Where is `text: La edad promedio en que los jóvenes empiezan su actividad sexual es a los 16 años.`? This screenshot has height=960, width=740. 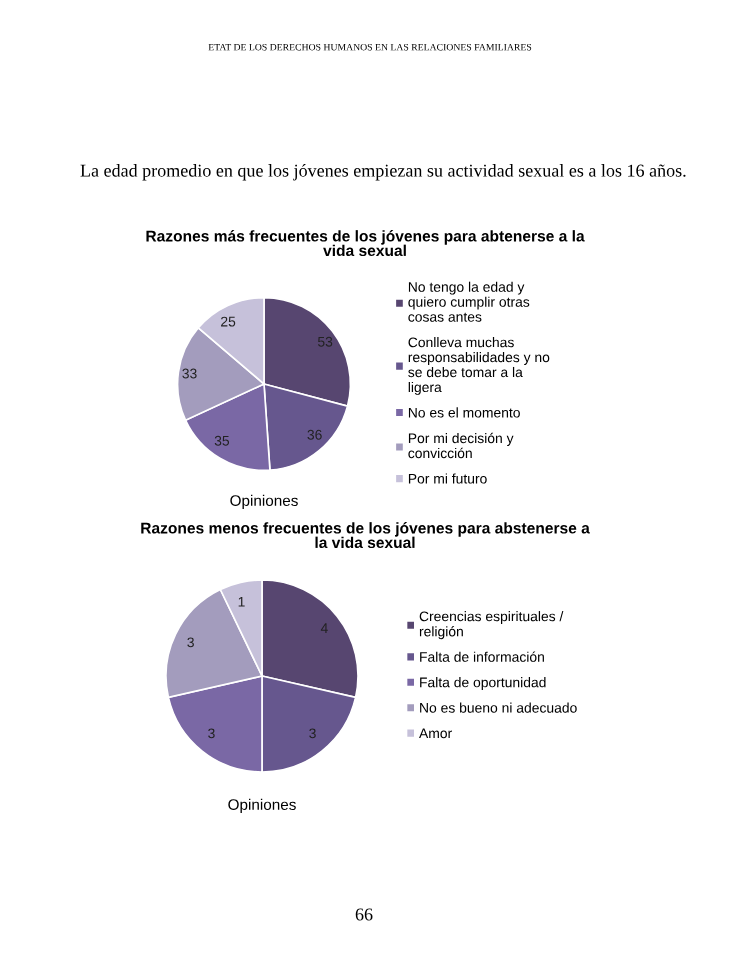
text: La edad promedio en que los jóvenes empiezan su actividad sexual es a los 16 años. is located at coordinates (383, 172).